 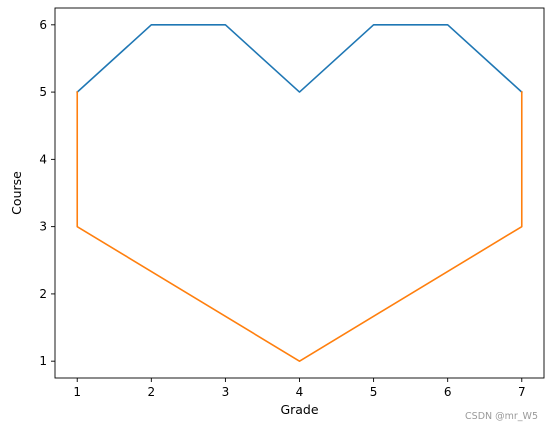 I want to click on y-tick-label: 2, so click(x=43, y=294).